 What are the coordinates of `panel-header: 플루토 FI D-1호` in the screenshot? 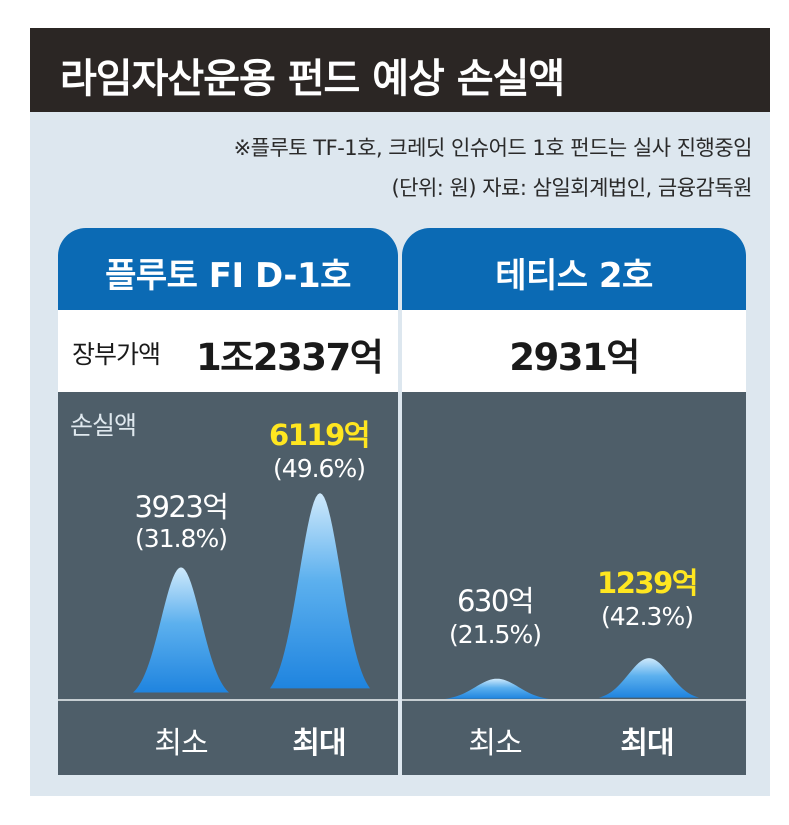 It's located at (228, 269).